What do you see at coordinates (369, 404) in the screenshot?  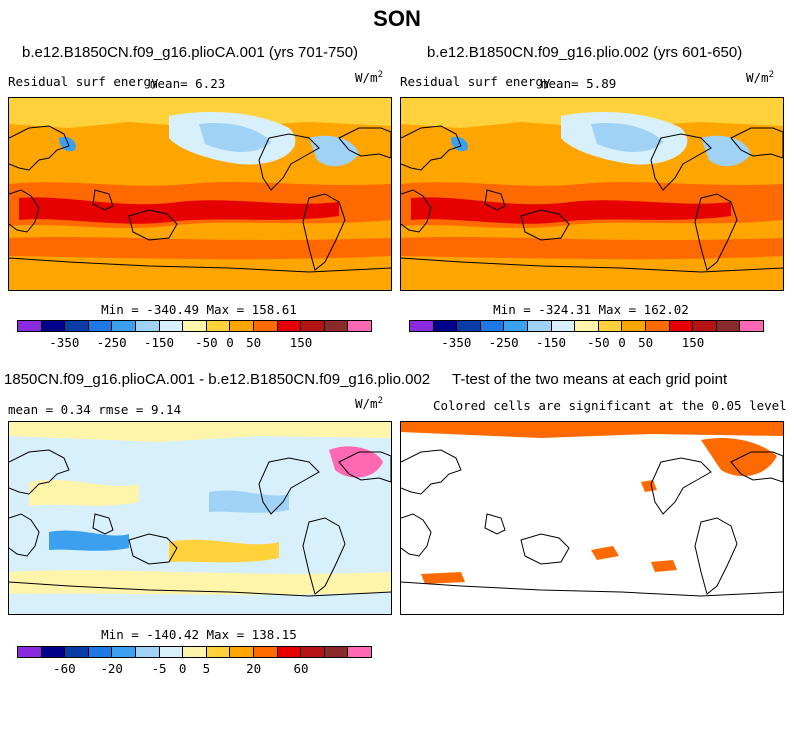 I see `panel-3-units: W/m2` at bounding box center [369, 404].